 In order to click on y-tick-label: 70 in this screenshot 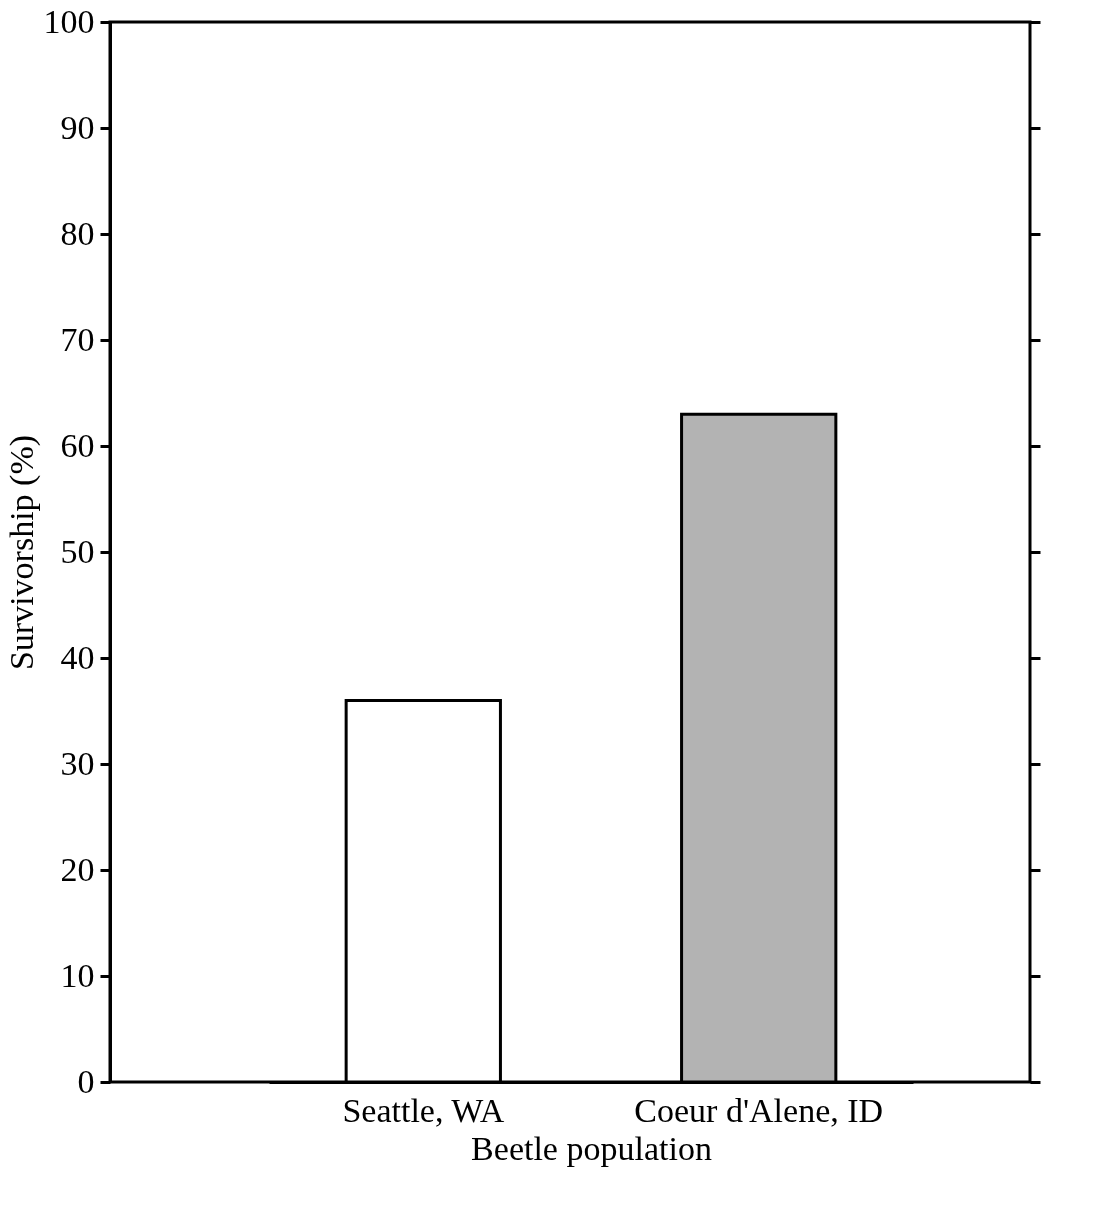, I will do `click(77, 339)`.